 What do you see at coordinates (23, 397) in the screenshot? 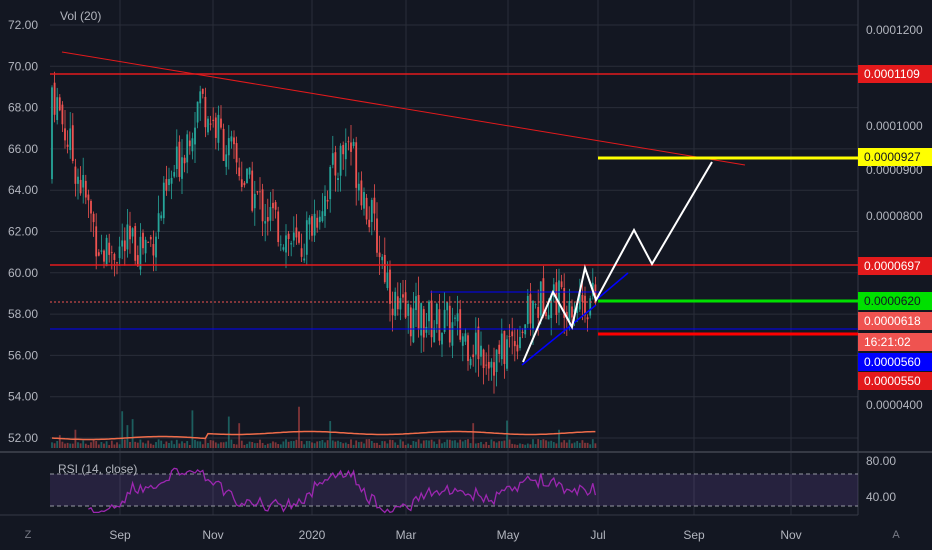
I see `left-axis-tick: 54.00` at bounding box center [23, 397].